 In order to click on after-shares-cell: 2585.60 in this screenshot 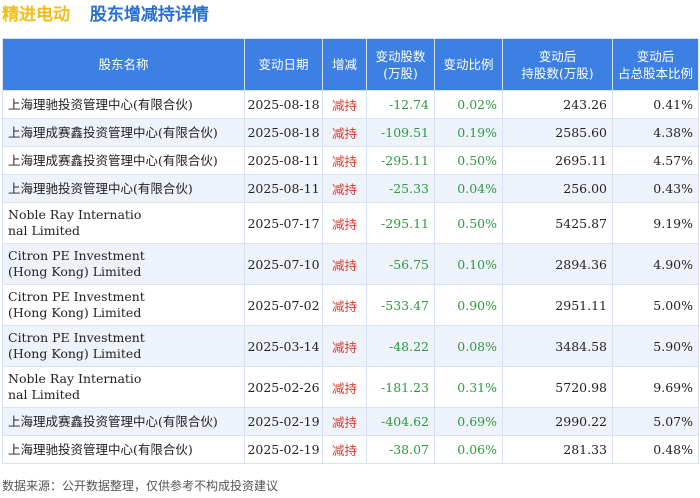, I will do `click(557, 132)`.